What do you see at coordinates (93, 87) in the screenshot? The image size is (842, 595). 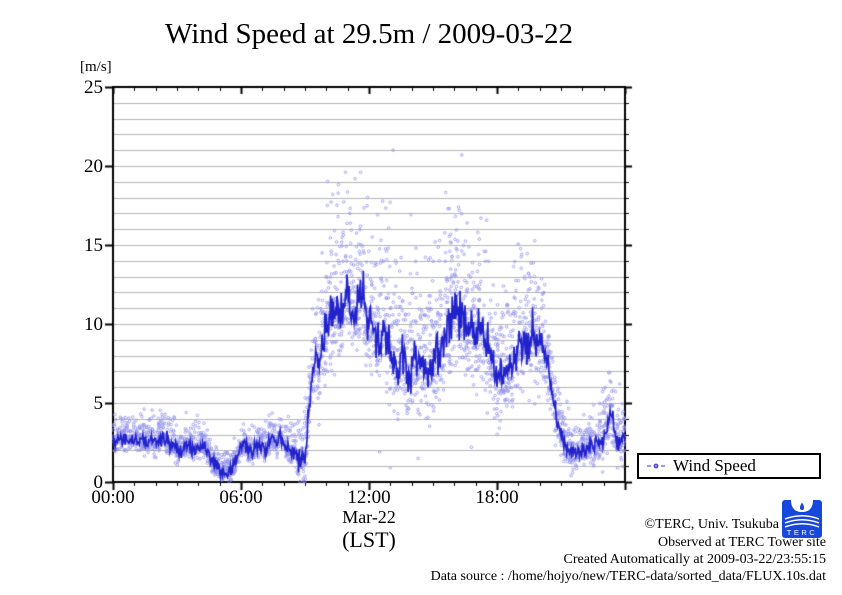 I see `y-tick-label-25: 25` at bounding box center [93, 87].